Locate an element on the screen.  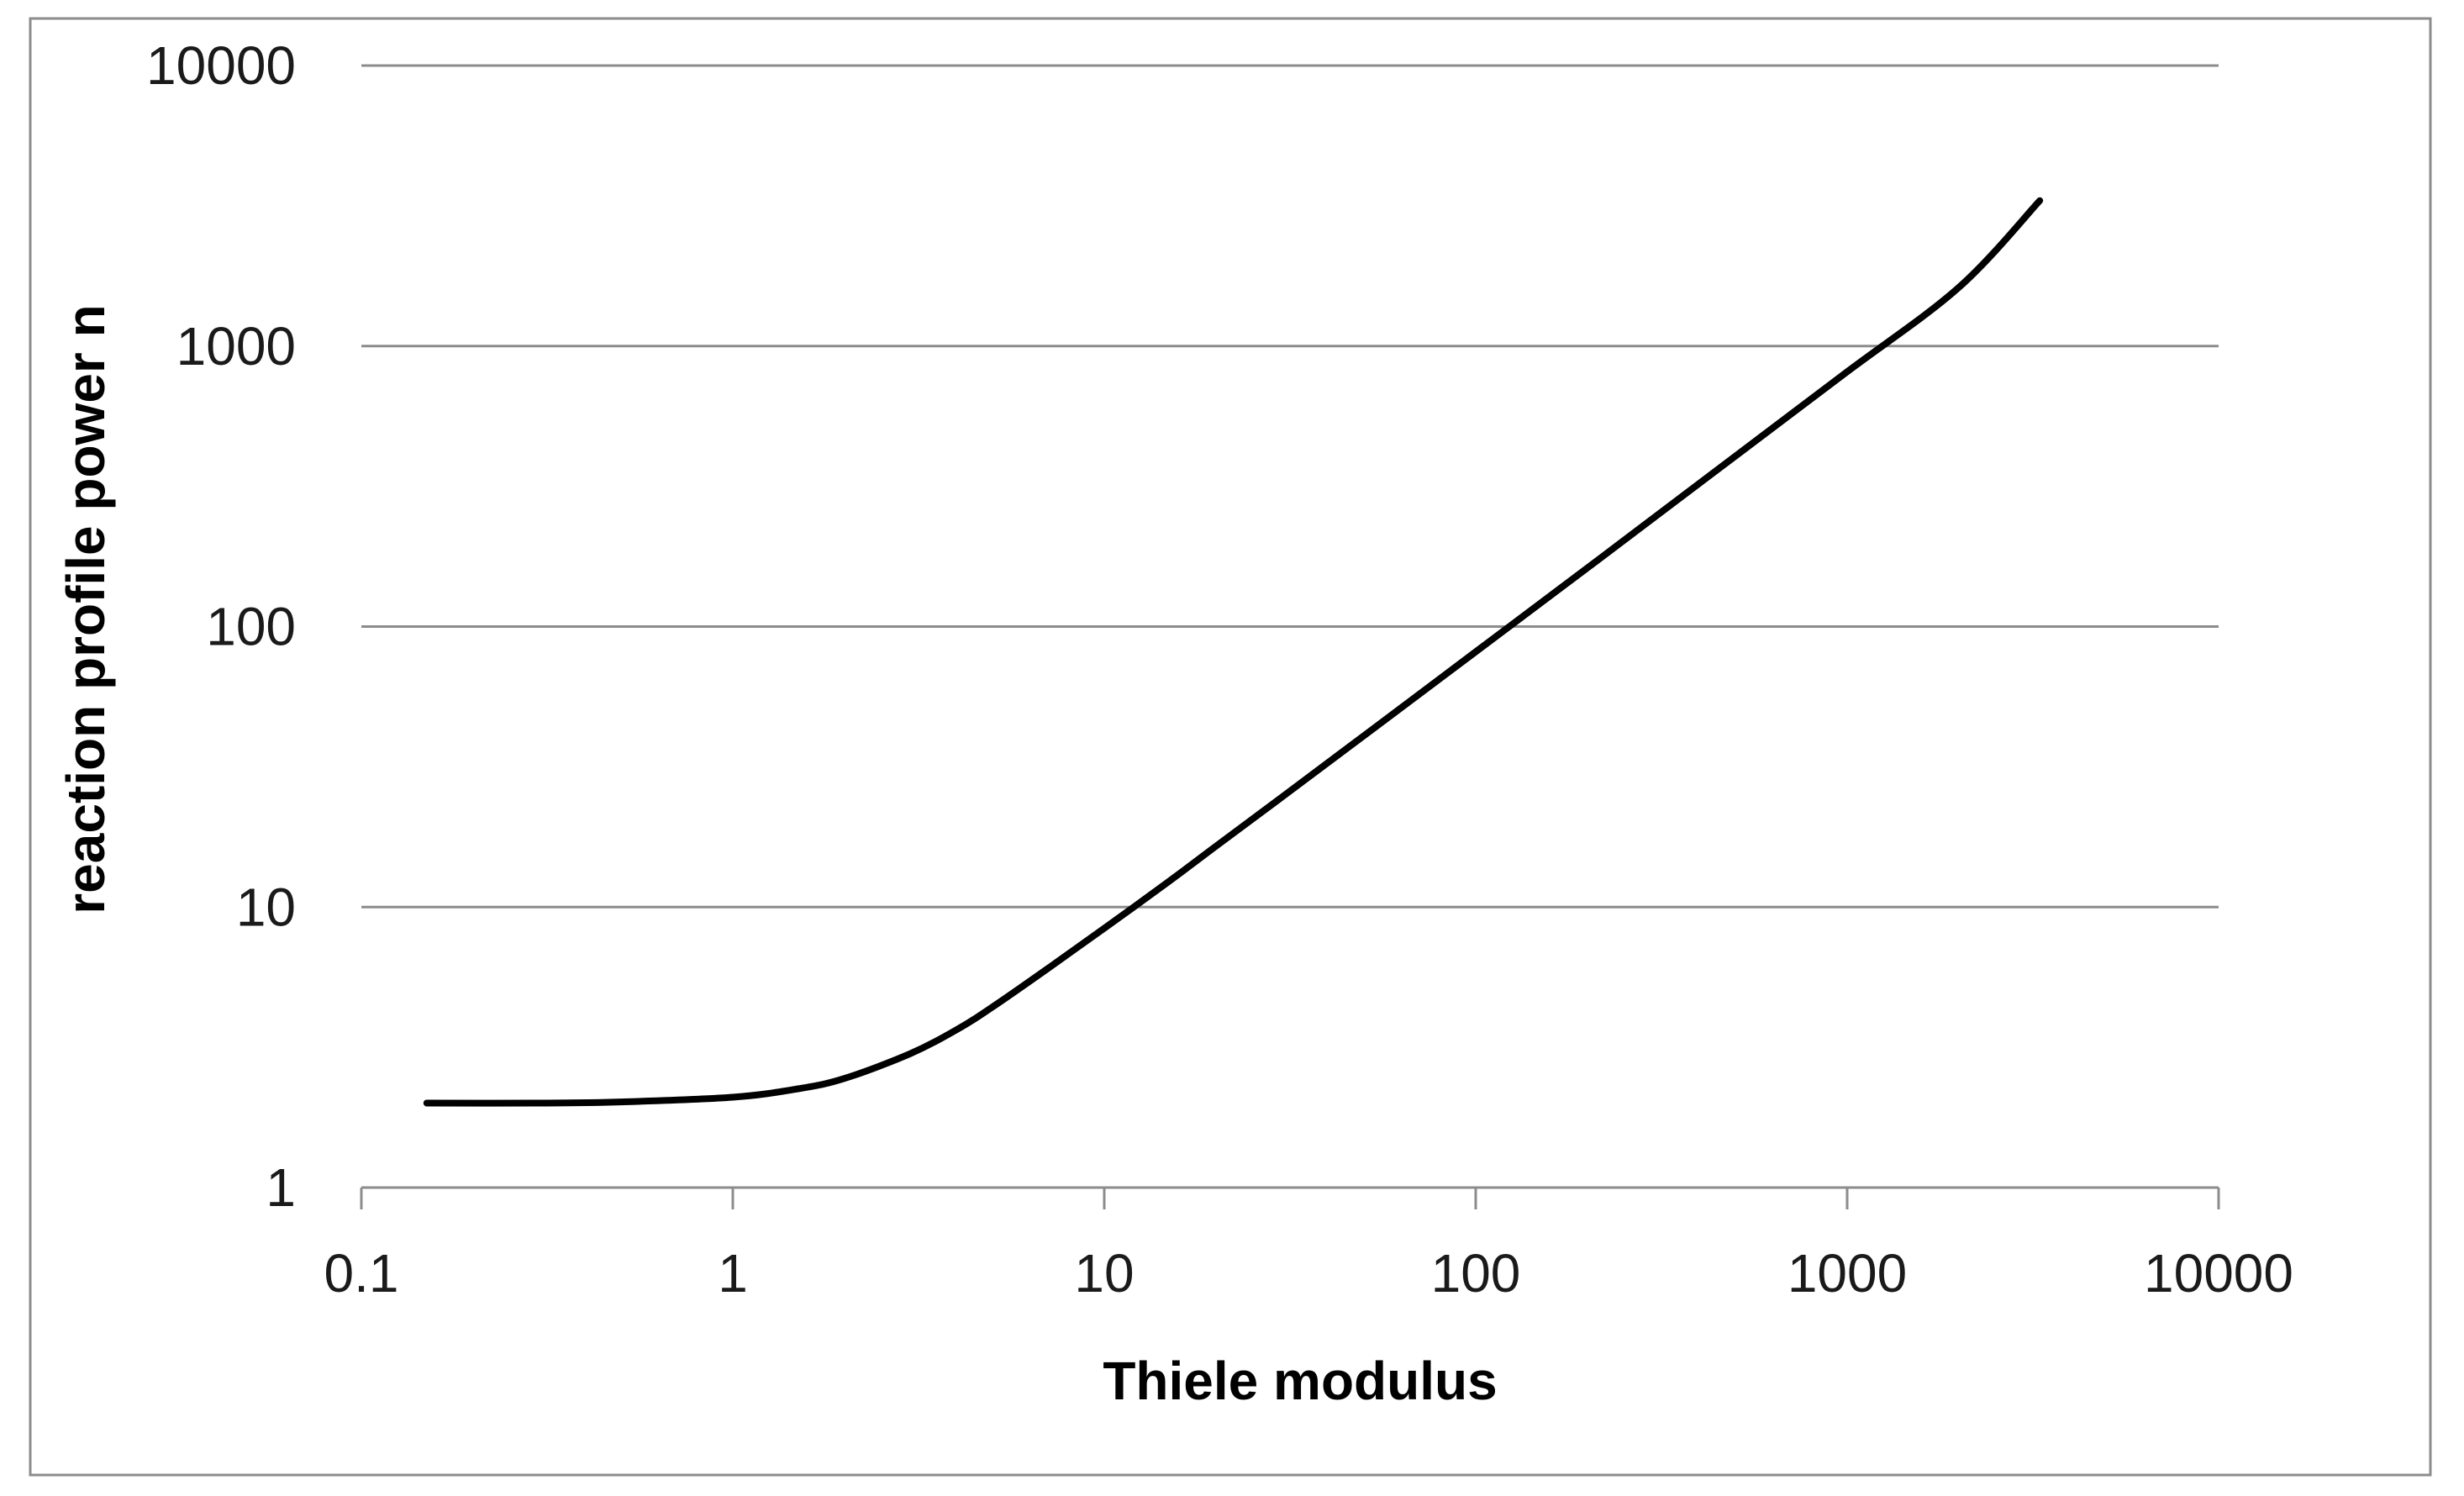
x-tick-label: 10 is located at coordinates (1104, 1274).